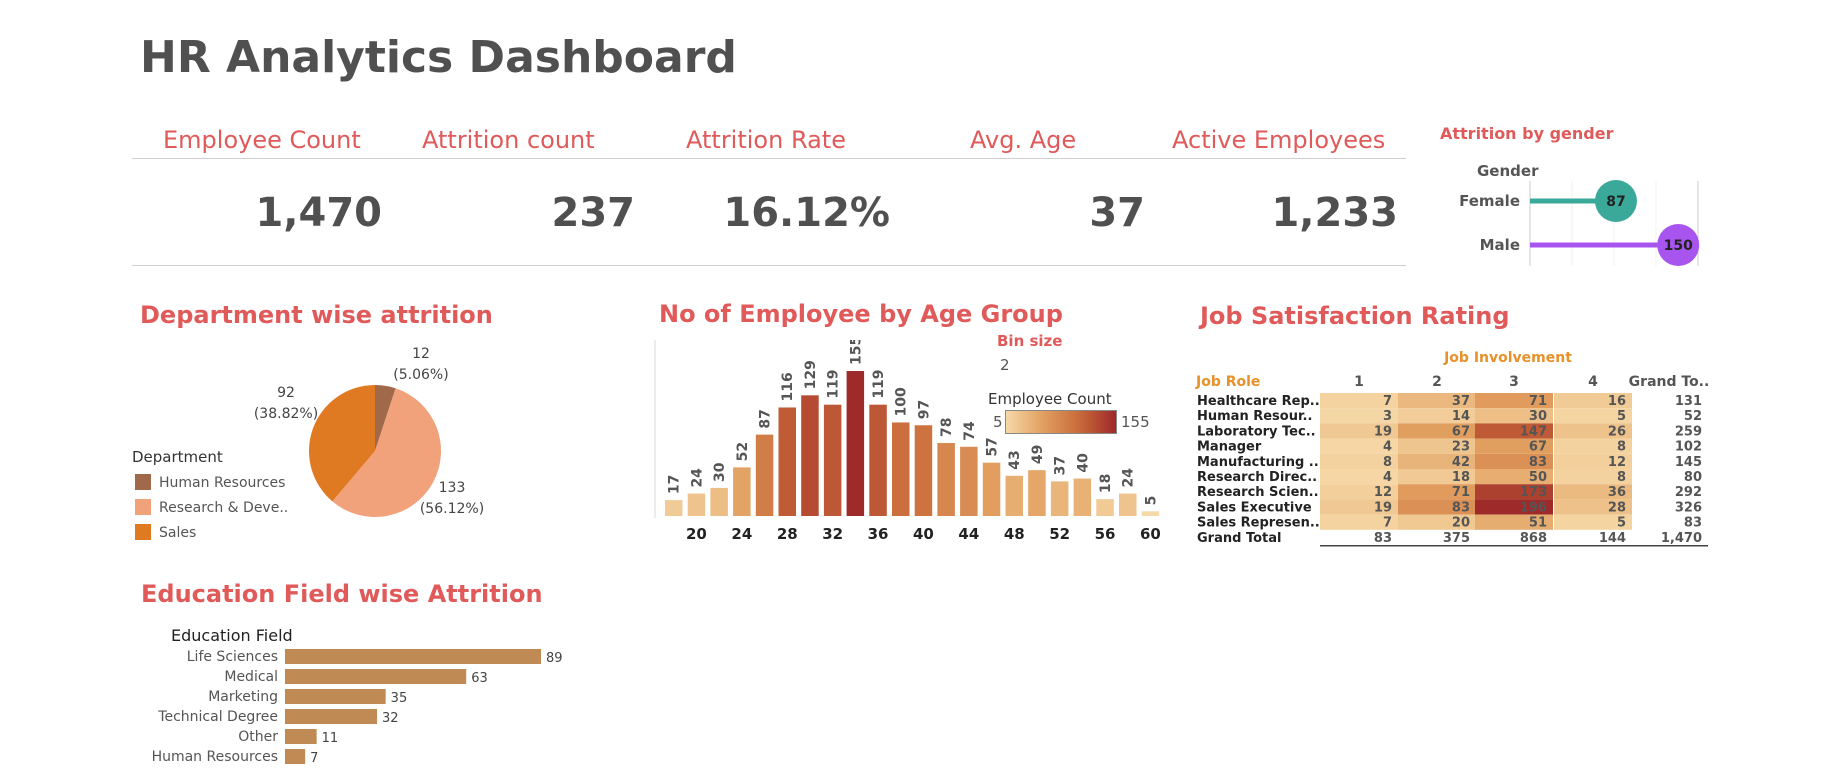  I want to click on heatmap-cell-value: 196, so click(1533, 507).